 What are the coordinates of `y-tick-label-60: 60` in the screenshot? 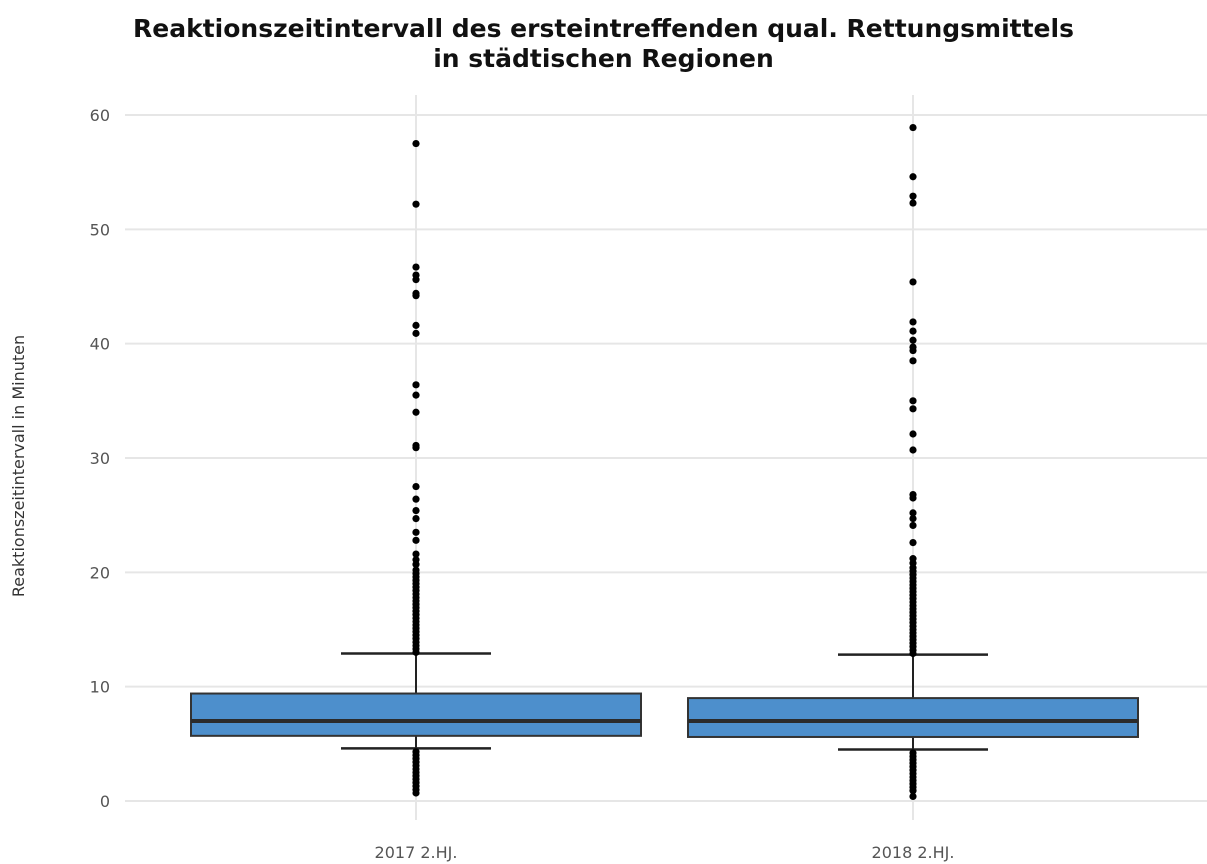 It's located at (100, 115).